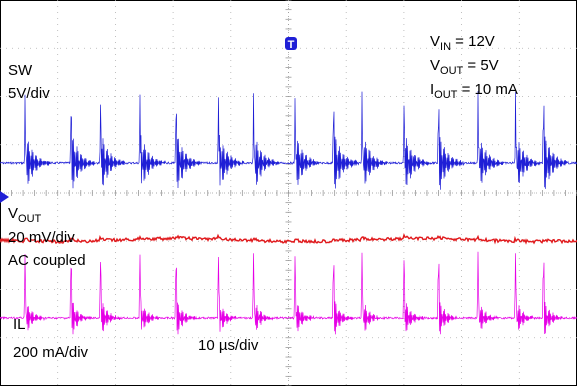 This screenshot has width=577, height=386. Describe the element at coordinates (47, 260) in the screenshot. I see `vout-channel-coupling: AC coupled` at that location.